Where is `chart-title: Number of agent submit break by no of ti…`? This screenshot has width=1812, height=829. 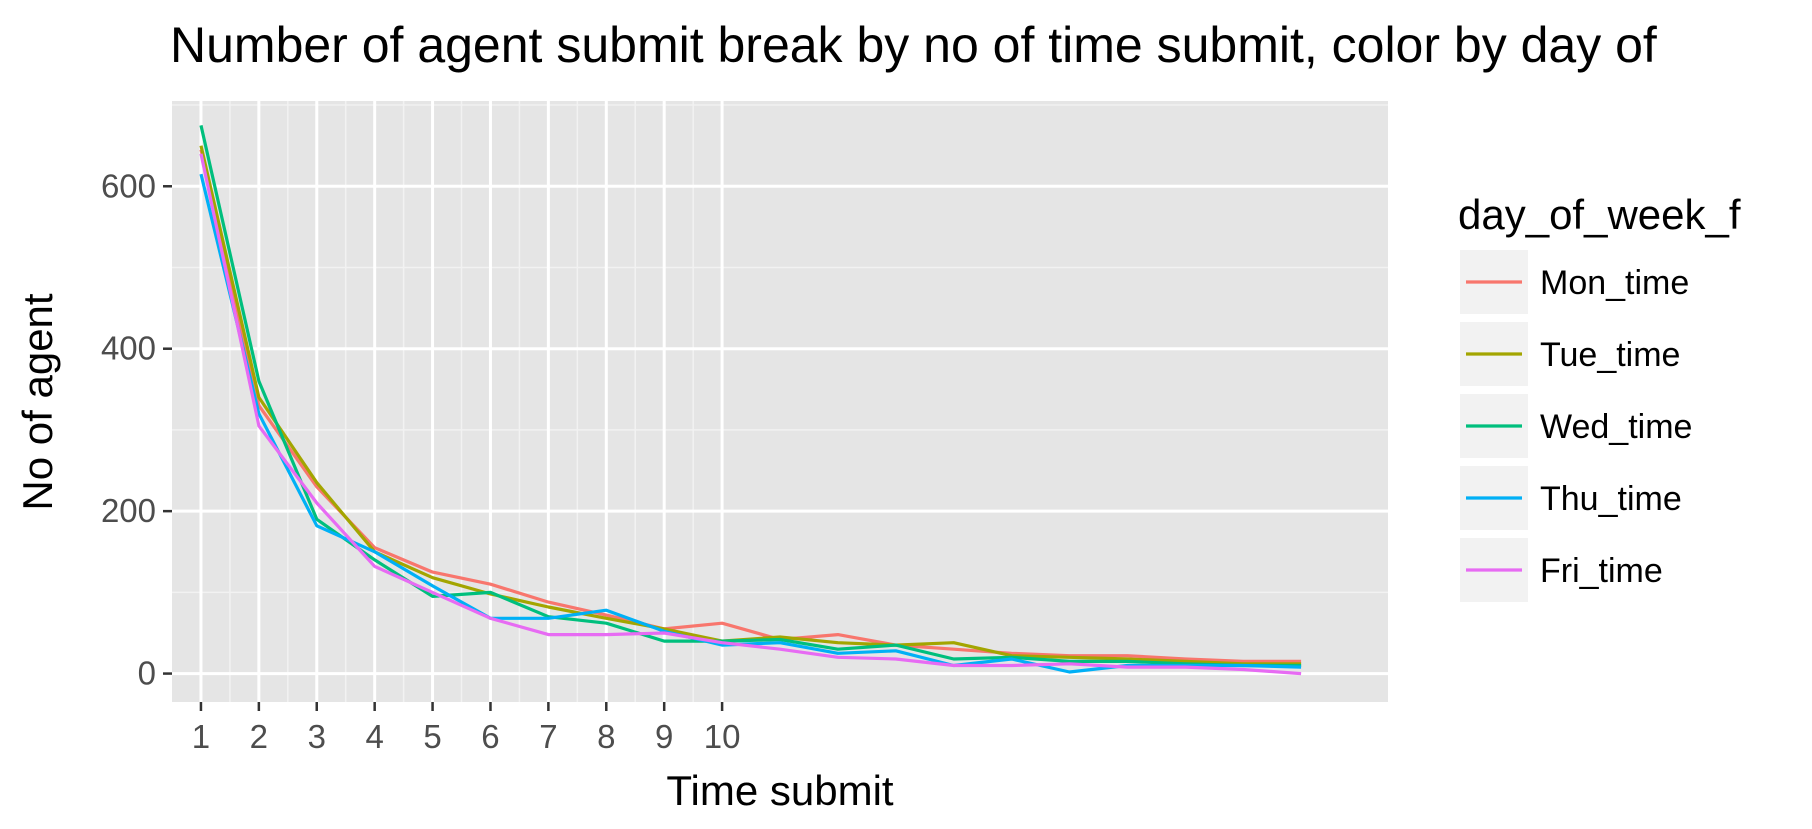 chart-title: Number of agent submit break by no of ti… is located at coordinates (913, 45).